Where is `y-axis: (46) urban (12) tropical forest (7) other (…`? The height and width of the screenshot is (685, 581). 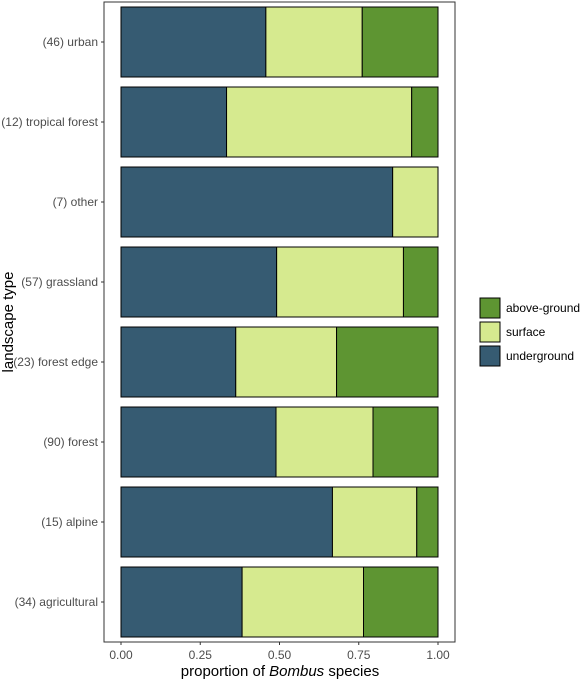 y-axis: (46) urban (12) tropical forest (7) other (… is located at coordinates (52, 322).